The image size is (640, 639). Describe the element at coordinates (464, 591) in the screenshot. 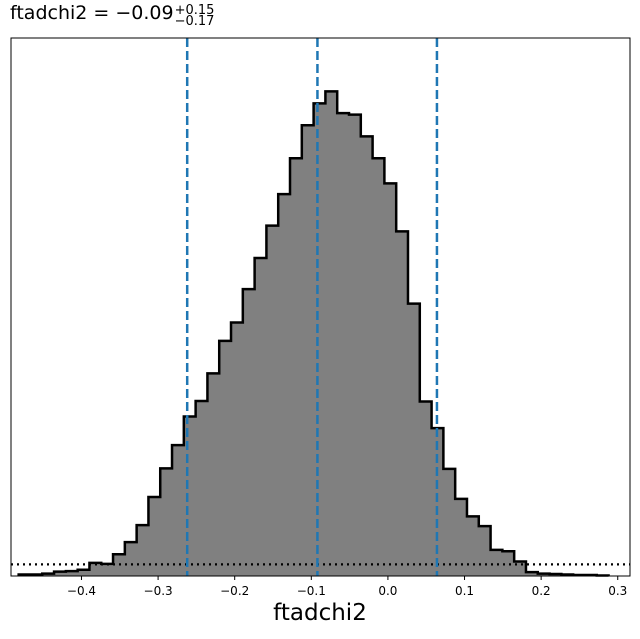

I see `x-tick-label: 0.1` at that location.